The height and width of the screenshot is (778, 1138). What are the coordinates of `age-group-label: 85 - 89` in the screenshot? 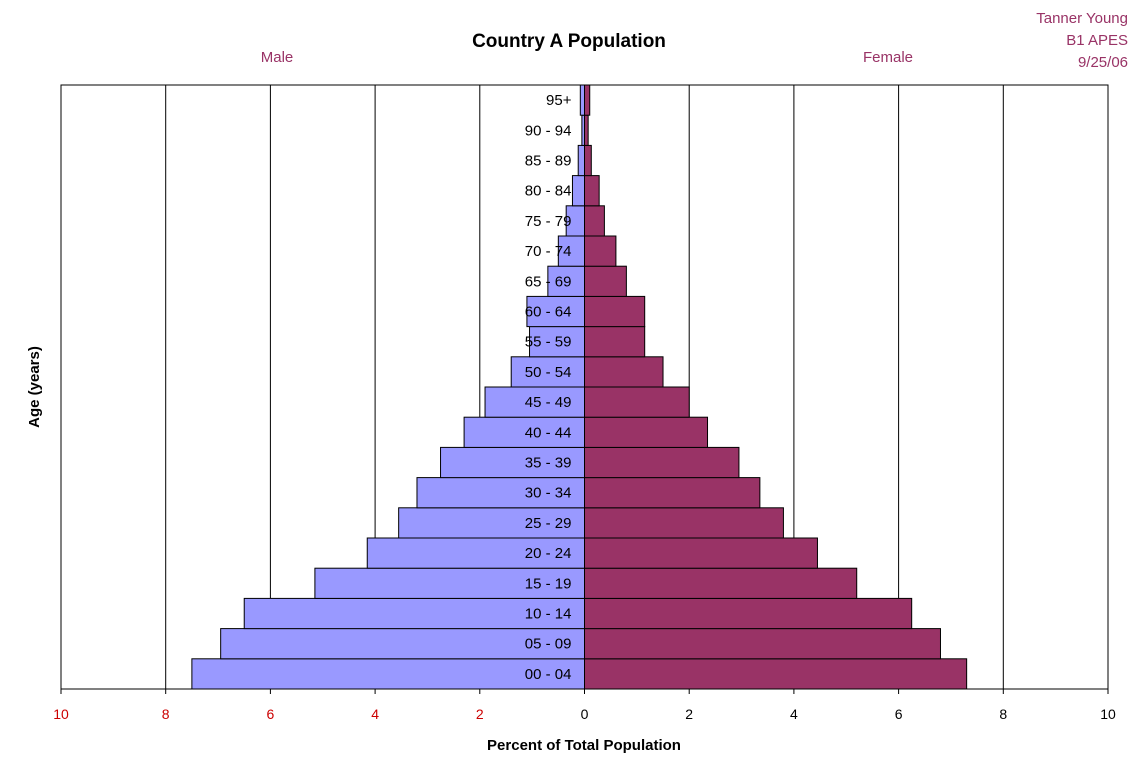 It's located at (548, 161).